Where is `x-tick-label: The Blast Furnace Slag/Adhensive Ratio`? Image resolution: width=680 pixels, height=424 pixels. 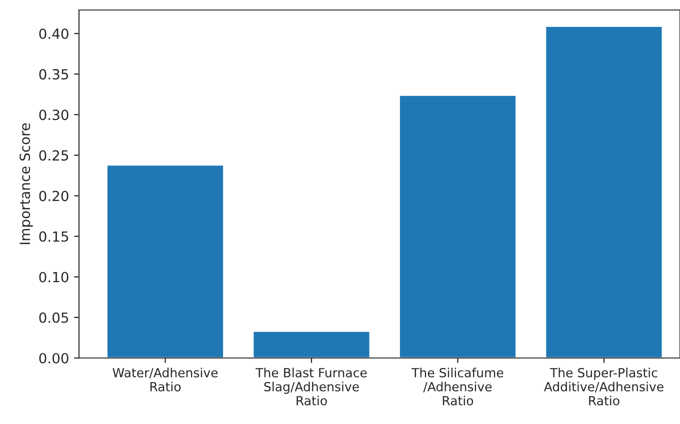 x-tick-label: The Blast Furnace Slag/Adhensive Ratio is located at coordinates (311, 387).